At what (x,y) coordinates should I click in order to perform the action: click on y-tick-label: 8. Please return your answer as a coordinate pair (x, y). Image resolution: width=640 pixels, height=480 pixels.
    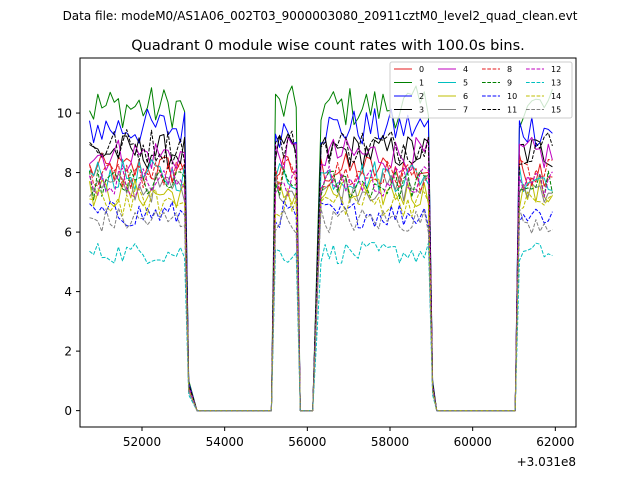
    Looking at the image, I should click on (68, 173).